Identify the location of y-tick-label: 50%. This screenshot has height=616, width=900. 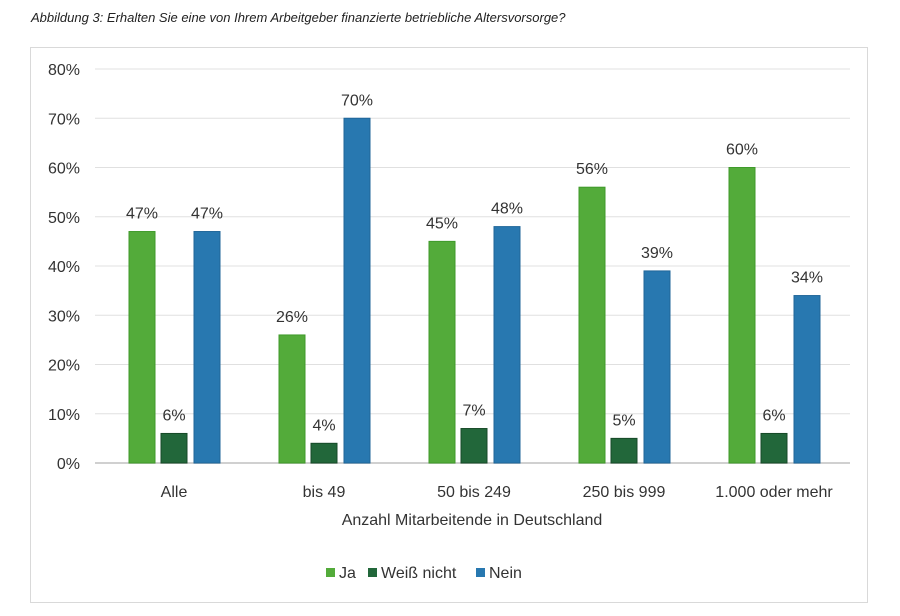
(64, 218).